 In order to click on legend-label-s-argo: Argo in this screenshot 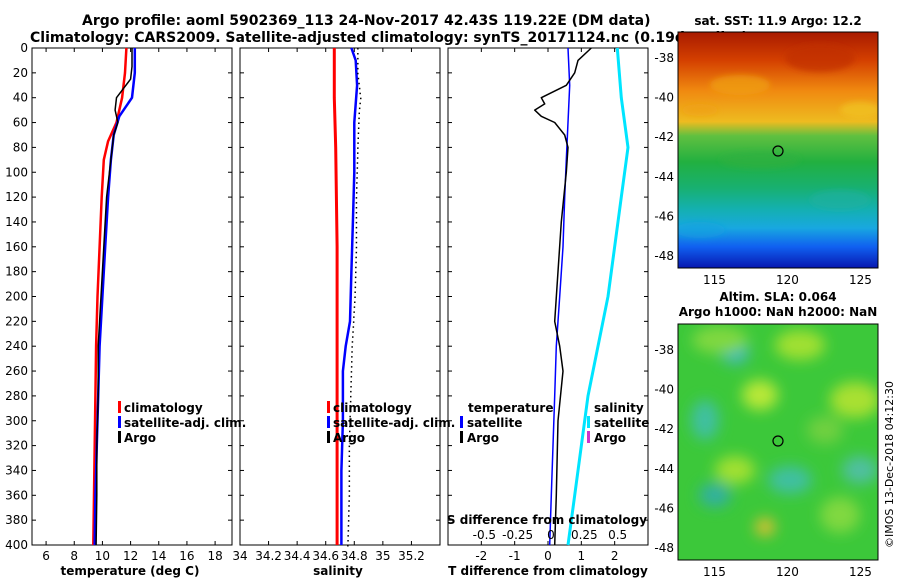, I will do `click(610, 438)`.